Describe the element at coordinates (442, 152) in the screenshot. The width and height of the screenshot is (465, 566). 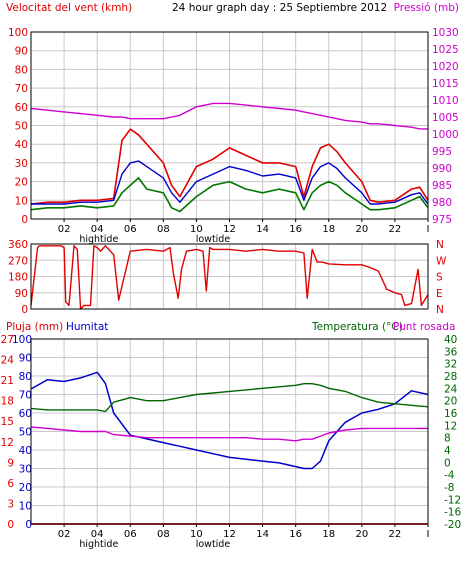
I see `pressure-tick-label: 995` at that location.